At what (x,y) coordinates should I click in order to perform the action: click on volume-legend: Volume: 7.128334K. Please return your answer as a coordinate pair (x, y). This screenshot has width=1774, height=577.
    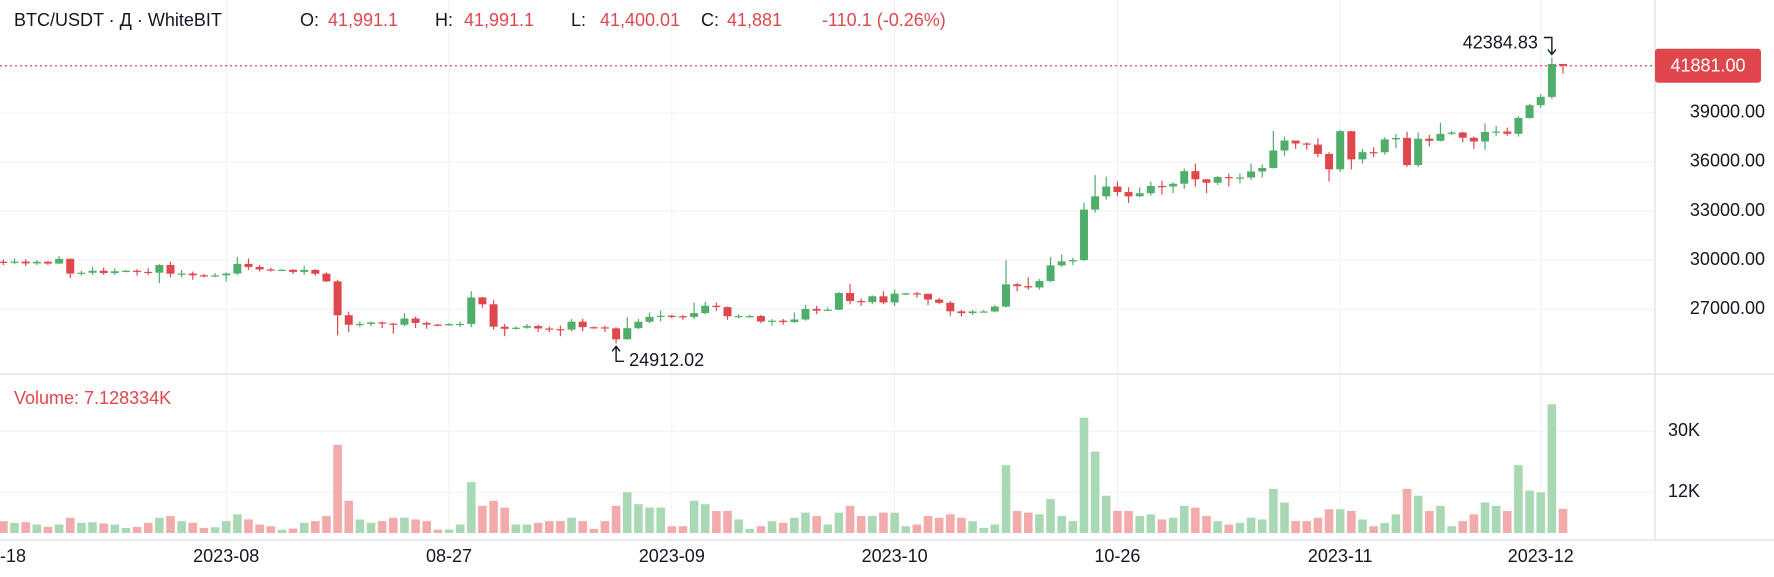
    Looking at the image, I should click on (92, 398).